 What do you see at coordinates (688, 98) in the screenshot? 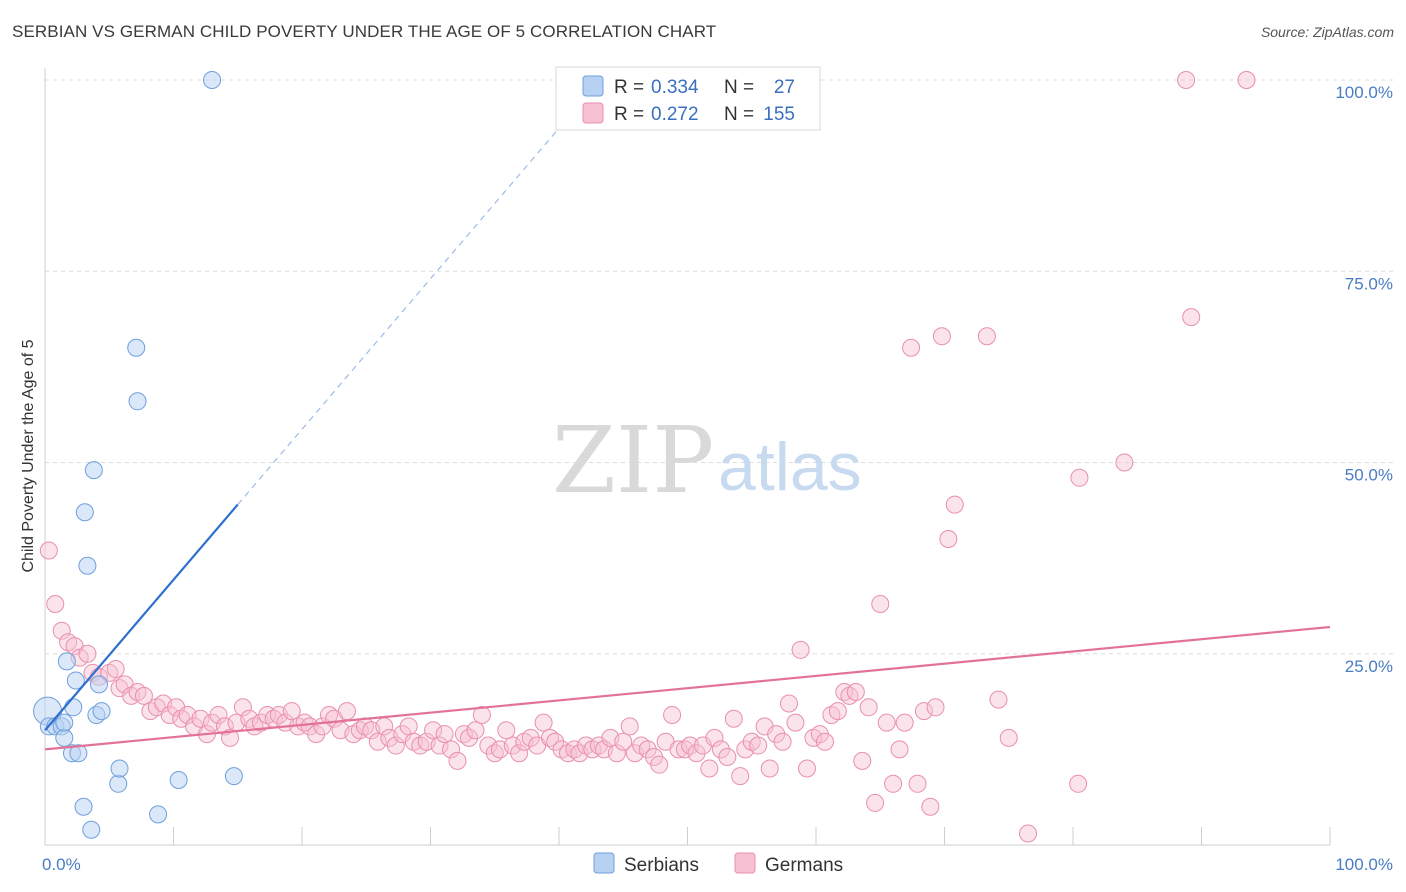
I see `stats-legend: R = 0.334 N = 27 R = 0.272 N = 155` at bounding box center [688, 98].